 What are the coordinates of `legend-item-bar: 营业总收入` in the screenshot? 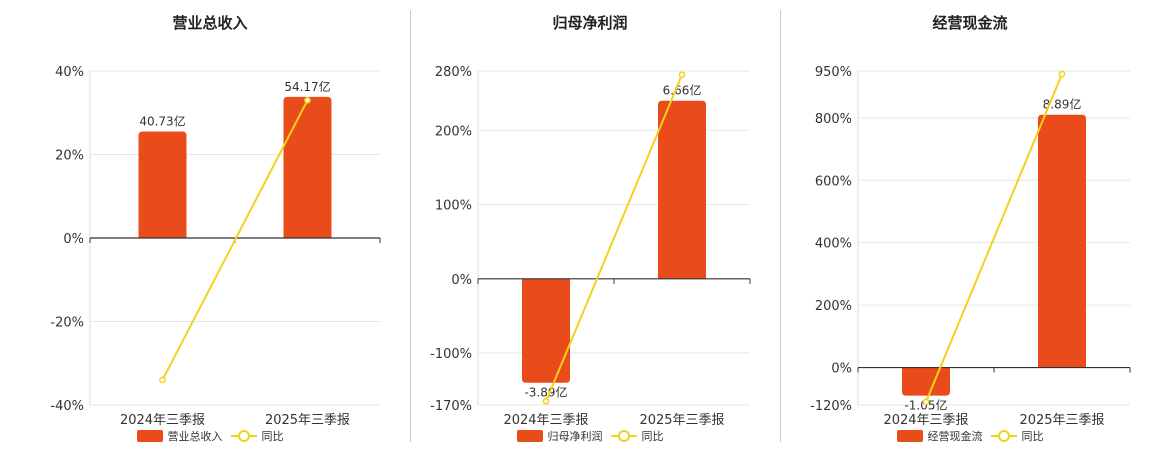 It's located at (179, 436).